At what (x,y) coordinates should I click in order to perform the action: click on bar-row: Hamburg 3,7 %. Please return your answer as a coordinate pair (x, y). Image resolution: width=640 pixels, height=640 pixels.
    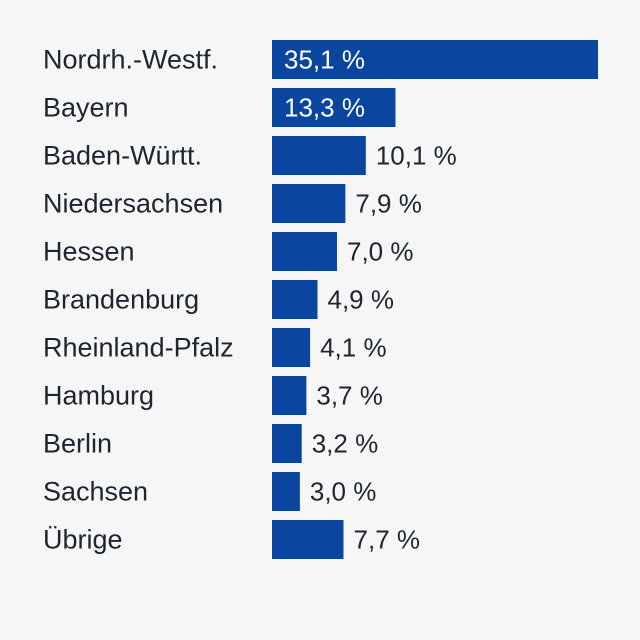
    Looking at the image, I should click on (213, 395).